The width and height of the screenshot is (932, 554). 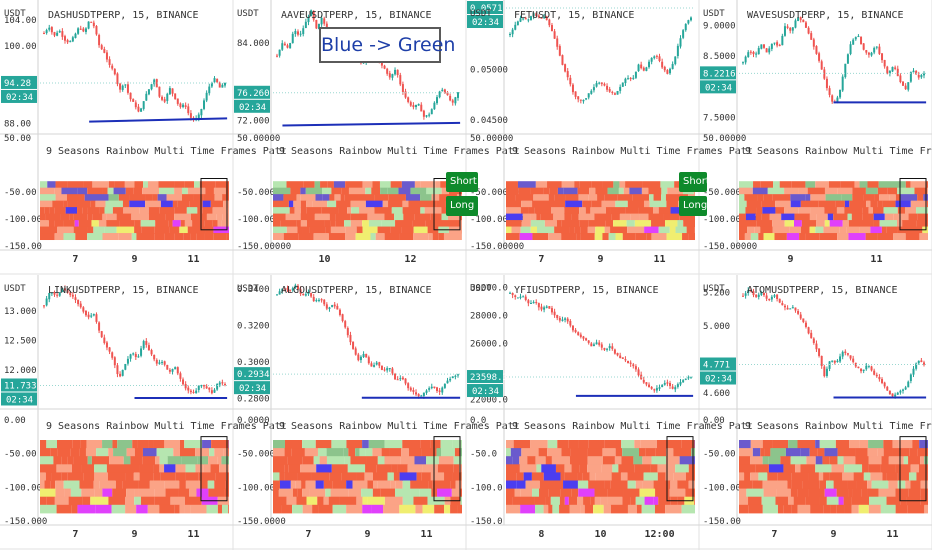 What do you see at coordinates (714, 421) in the screenshot?
I see `osc-tick-label: 0.00` at bounding box center [714, 421].